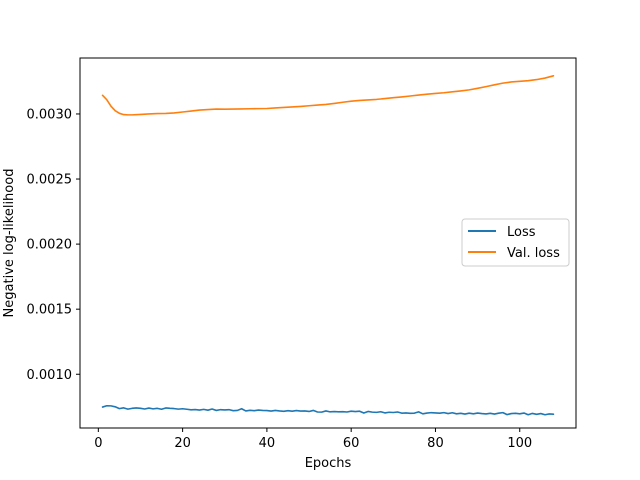 This screenshot has width=640, height=480. Describe the element at coordinates (515, 242) in the screenshot. I see `legend: Loss Val. loss` at that location.